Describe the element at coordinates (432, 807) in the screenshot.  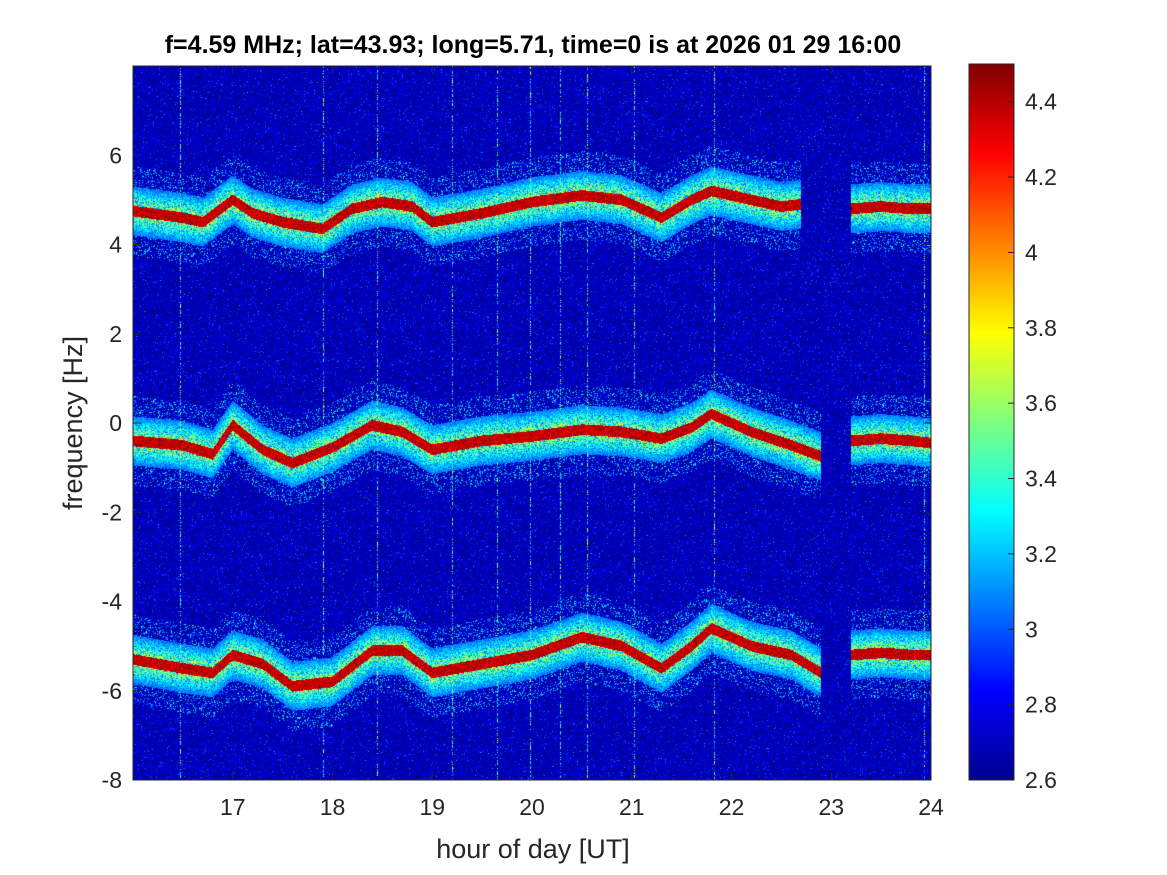
I see `x-tick-label: 19` at that location.